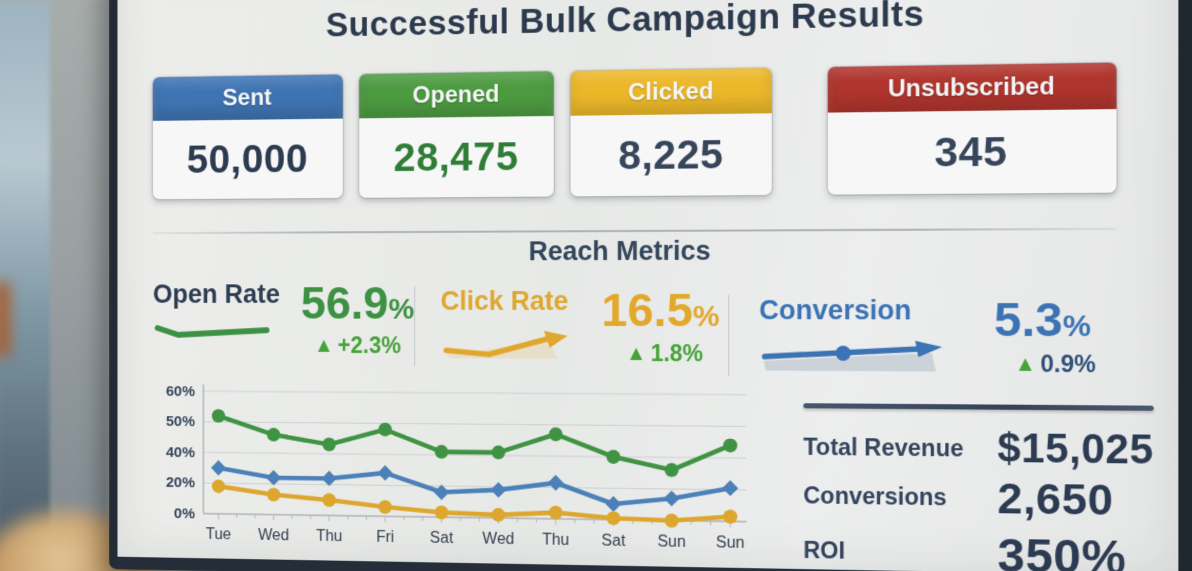 This screenshot has width=1192, height=571. I want to click on card-opened-value: 28,475, so click(456, 156).